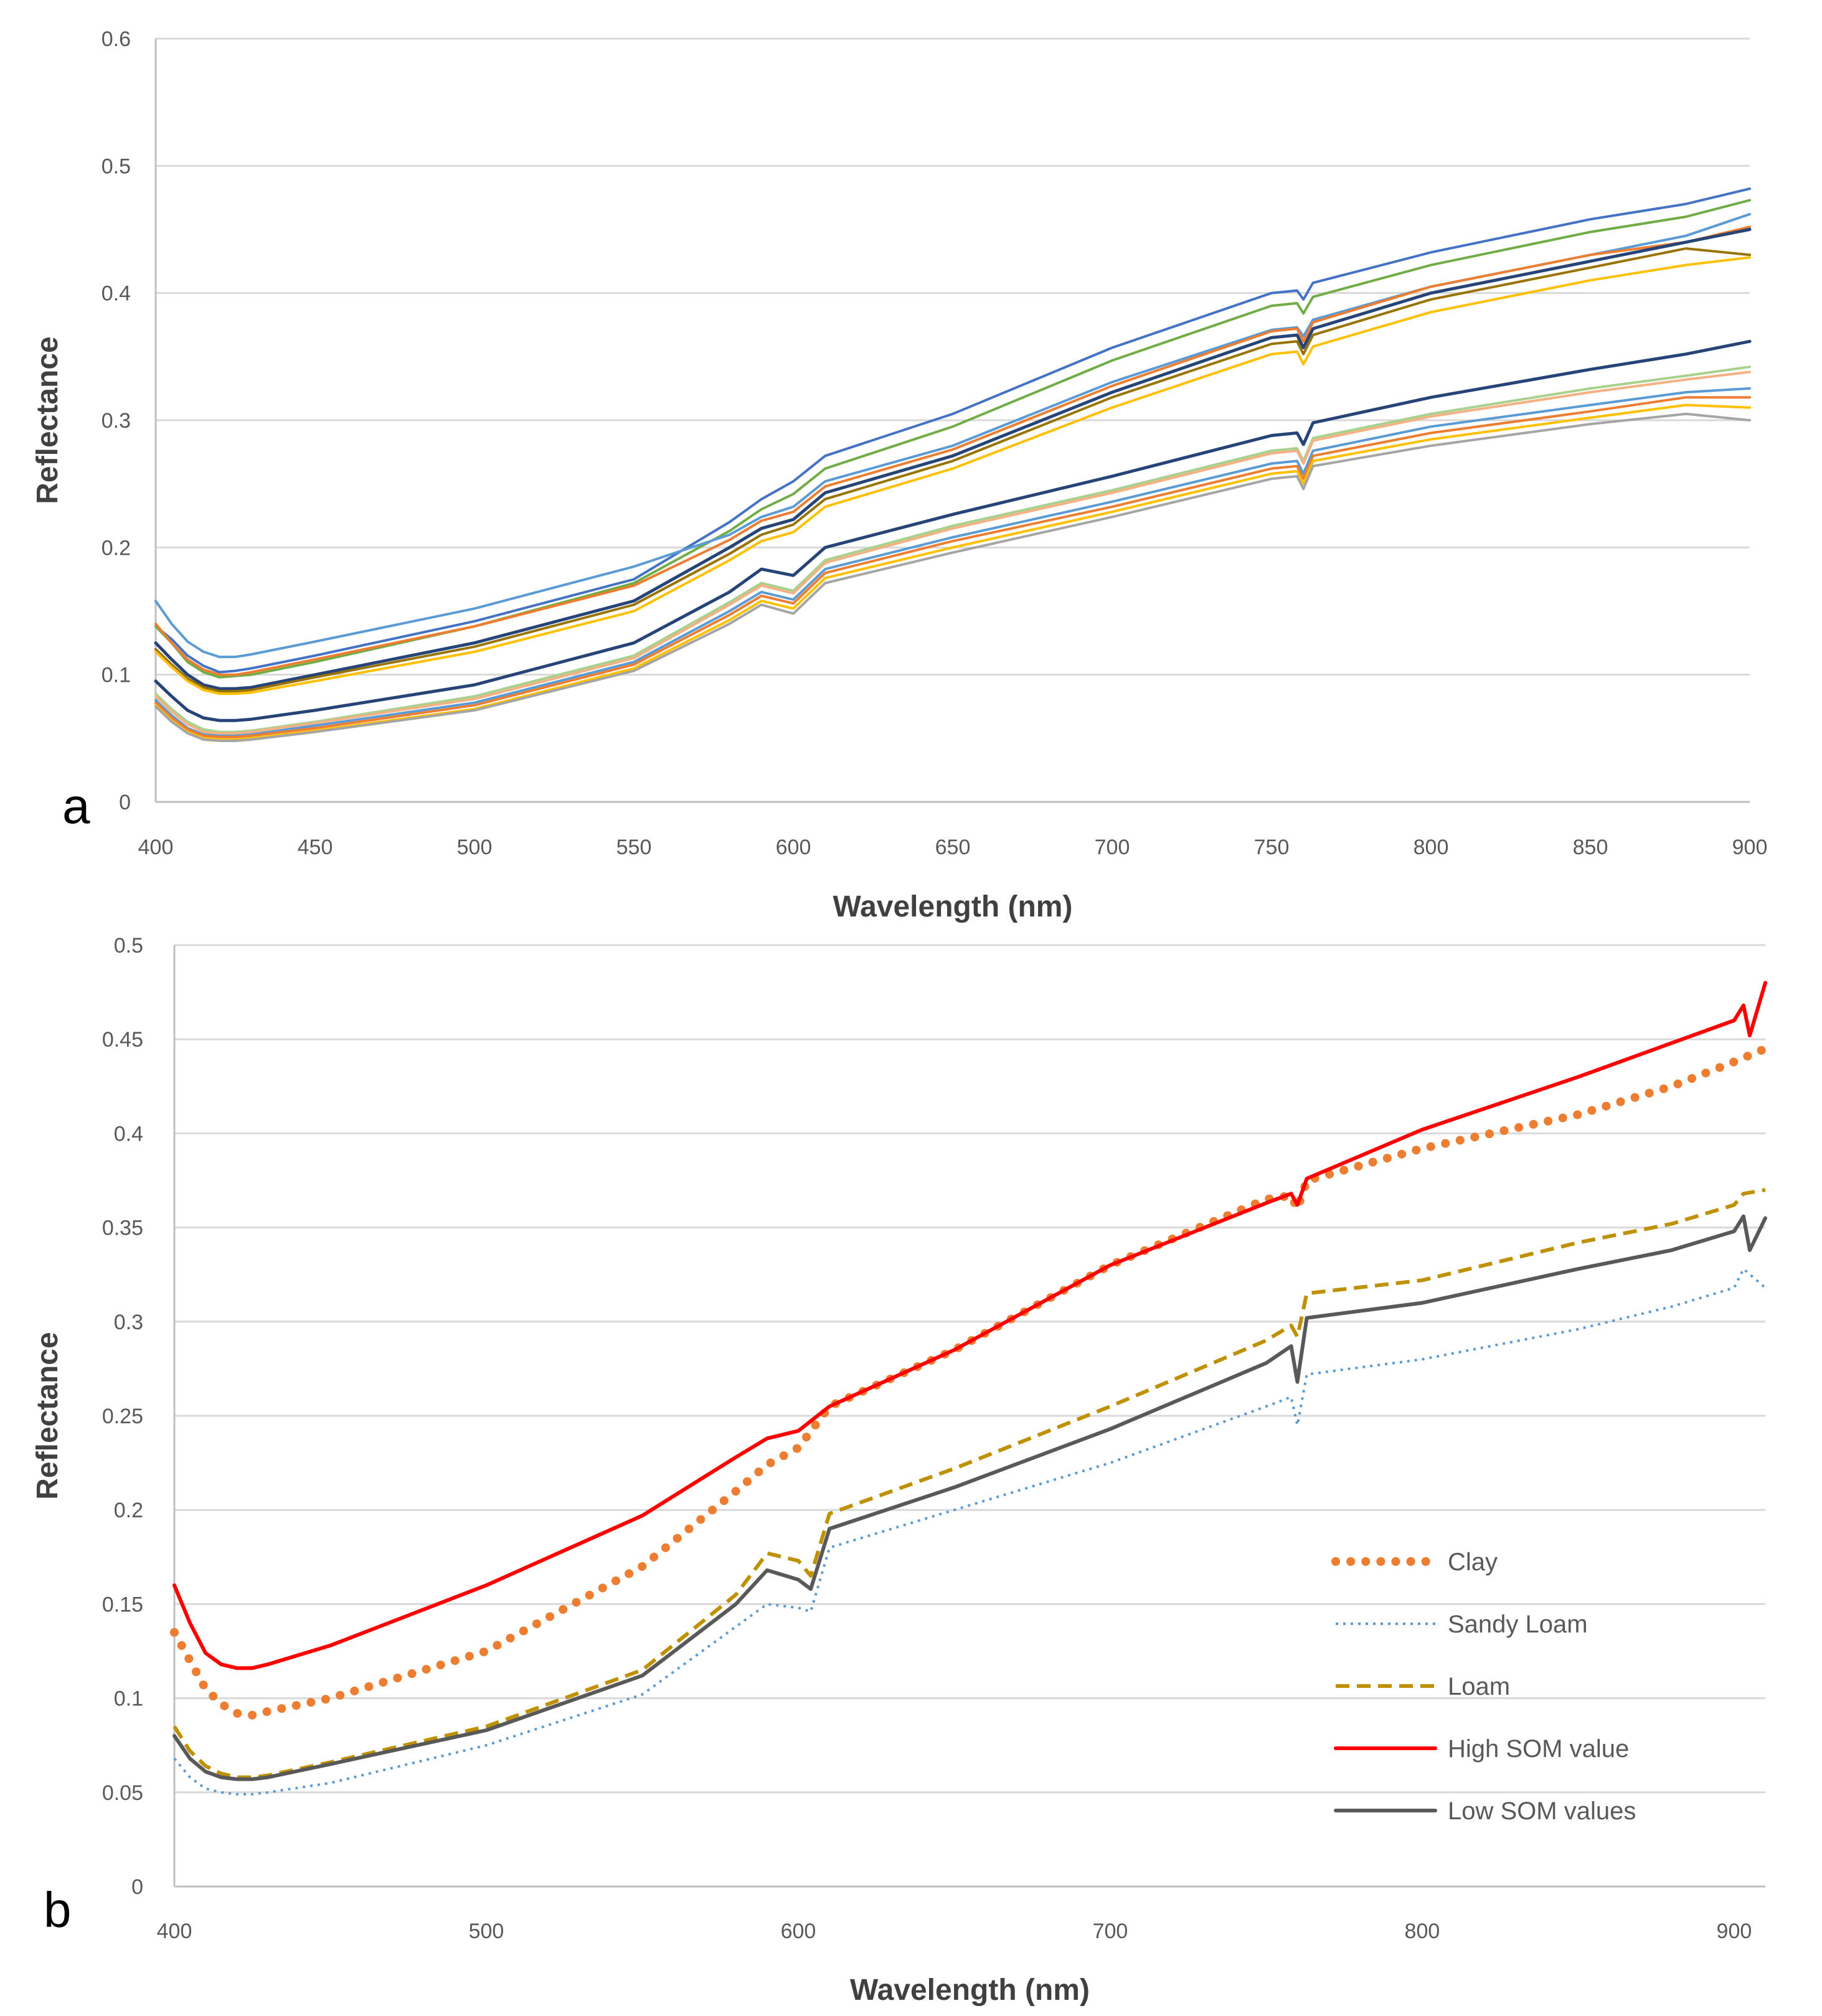  Describe the element at coordinates (1422, 1931) in the screenshot. I see `panel-b-x-tick-label: 800` at that location.